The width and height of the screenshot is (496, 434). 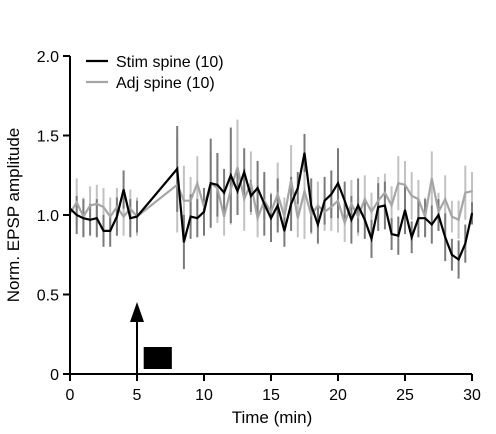 I want to click on legend: Stim spine (10) Adj spine (10), so click(x=155, y=73).